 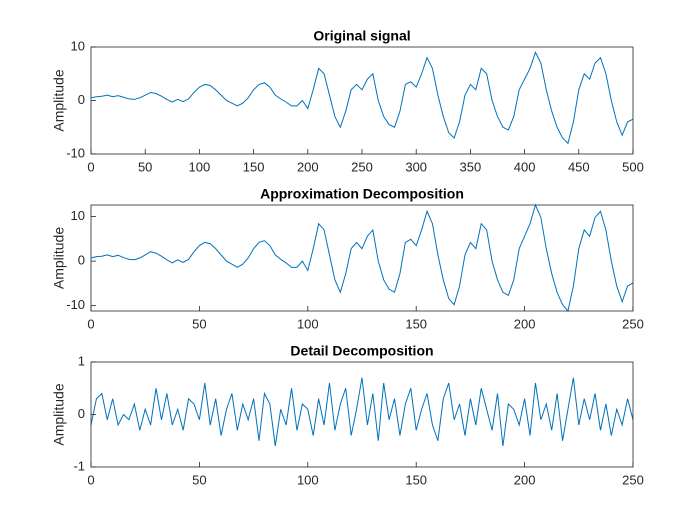 What do you see at coordinates (79, 465) in the screenshot?
I see `y-tick-label: -1` at bounding box center [79, 465].